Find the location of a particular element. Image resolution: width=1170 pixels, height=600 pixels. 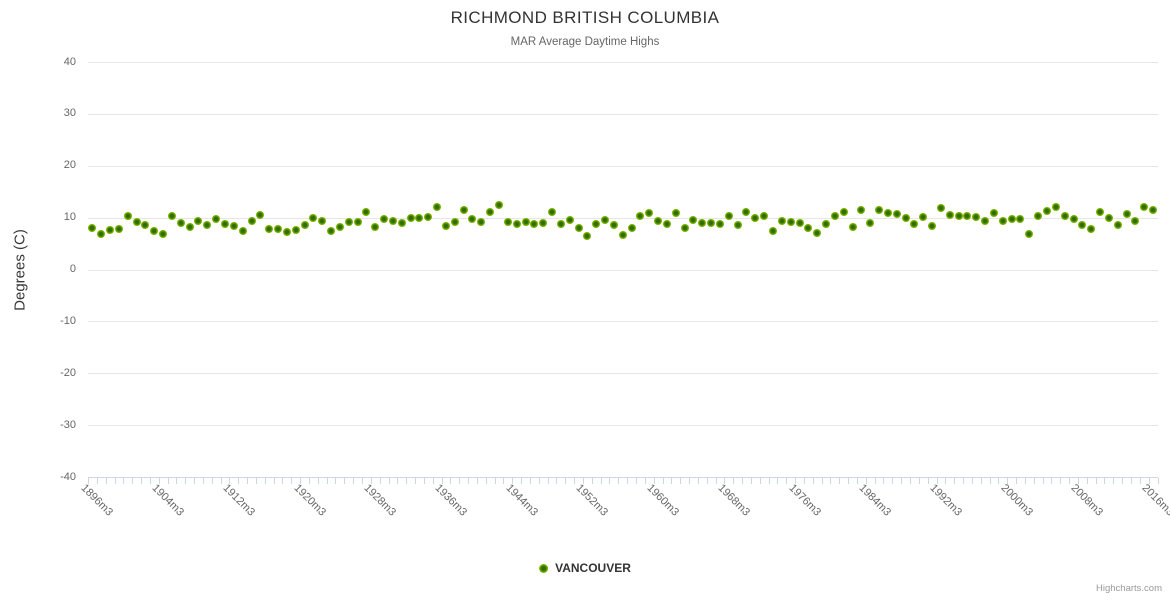

legend-item-vancouver: VANCOUVER is located at coordinates (585, 568).